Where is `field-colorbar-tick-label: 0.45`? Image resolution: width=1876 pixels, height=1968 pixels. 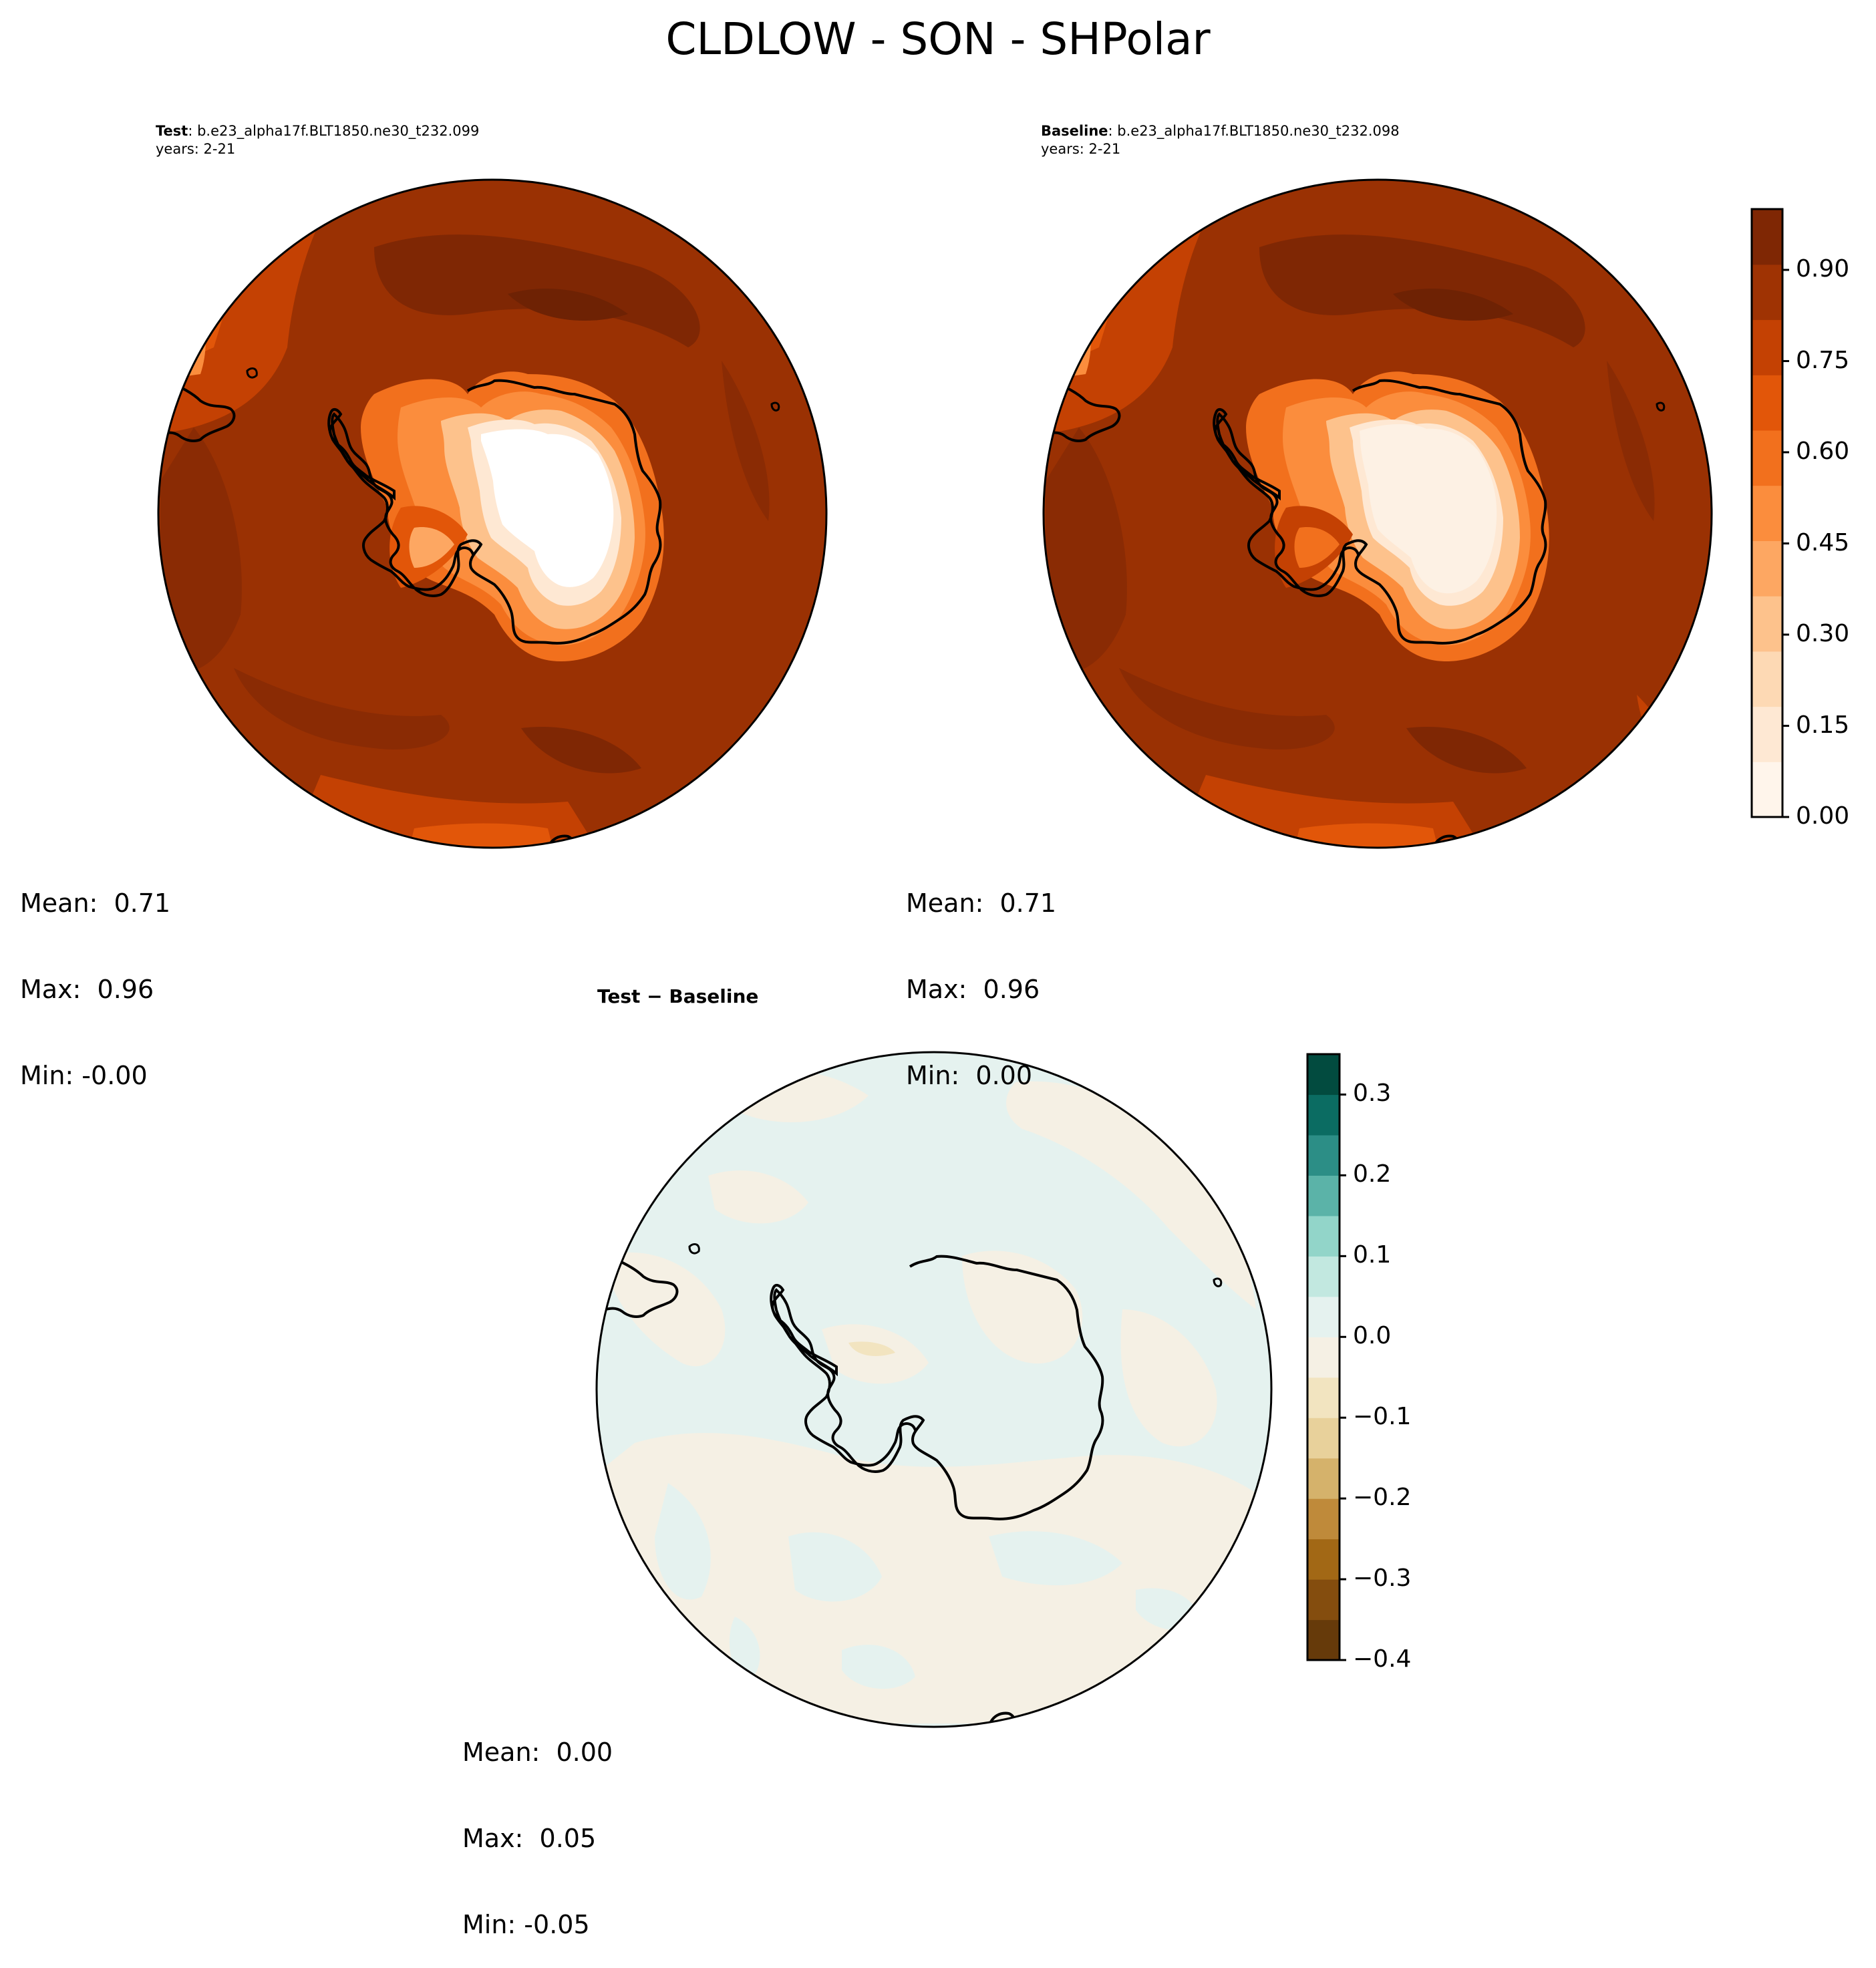
field-colorbar-tick-label: 0.45 is located at coordinates (1823, 542).